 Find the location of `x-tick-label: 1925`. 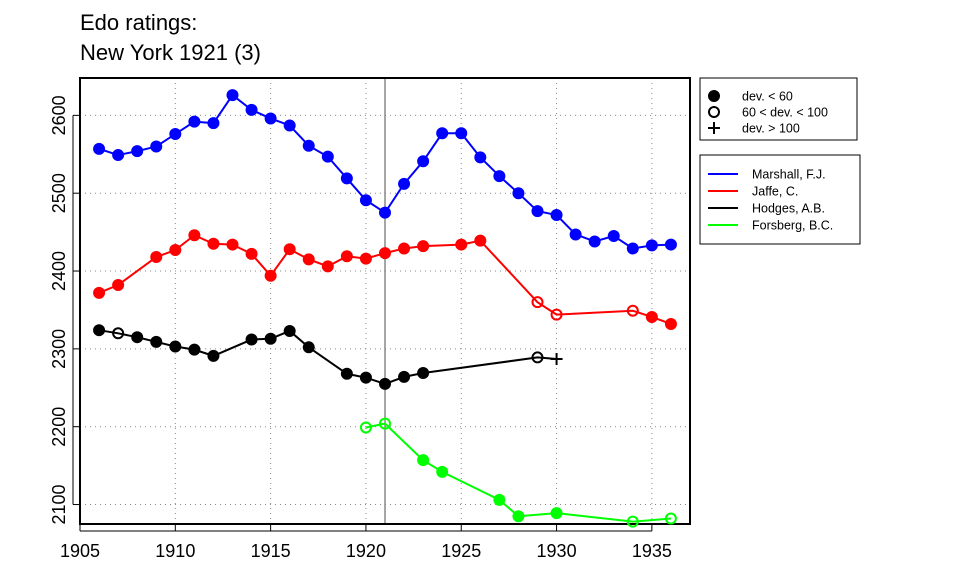

x-tick-label: 1925 is located at coordinates (461, 551).